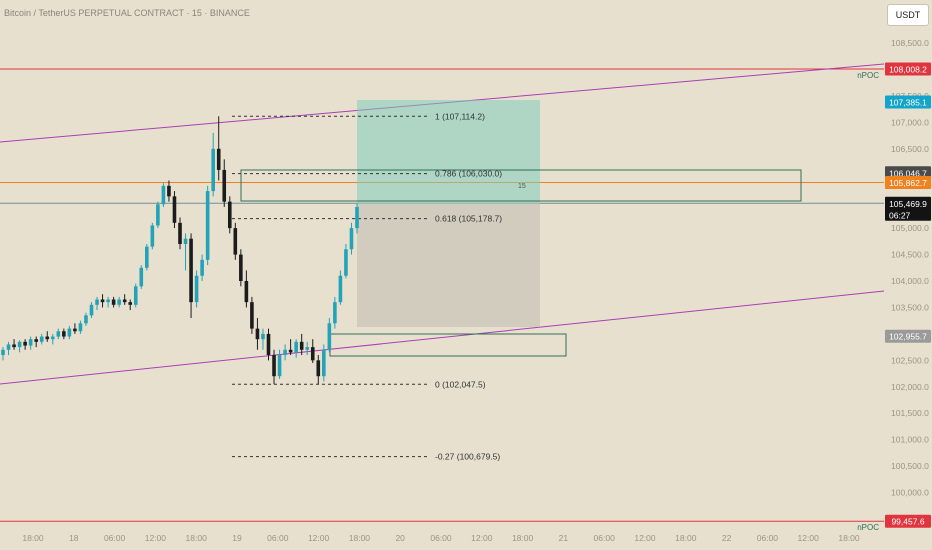  I want to click on x-tick-label: 21, so click(564, 538).